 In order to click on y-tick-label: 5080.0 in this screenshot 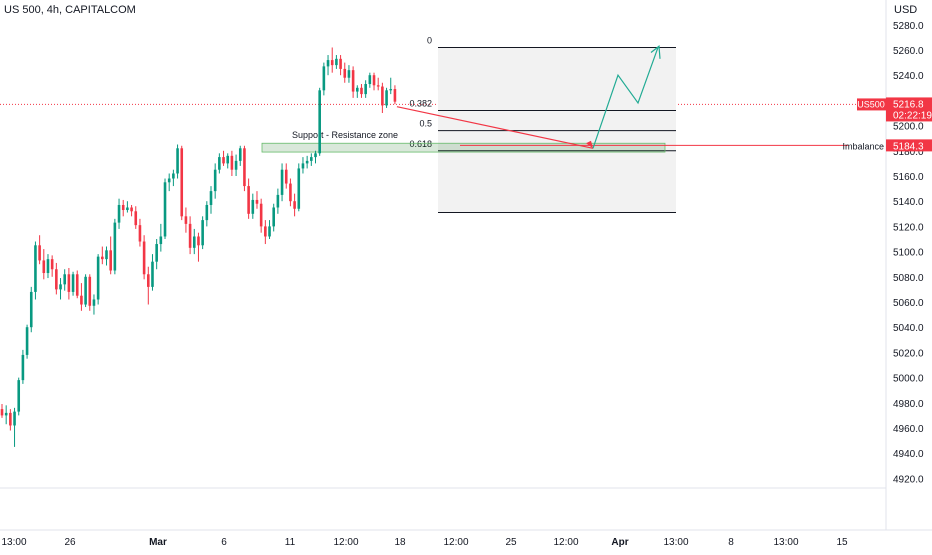, I will do `click(908, 278)`.